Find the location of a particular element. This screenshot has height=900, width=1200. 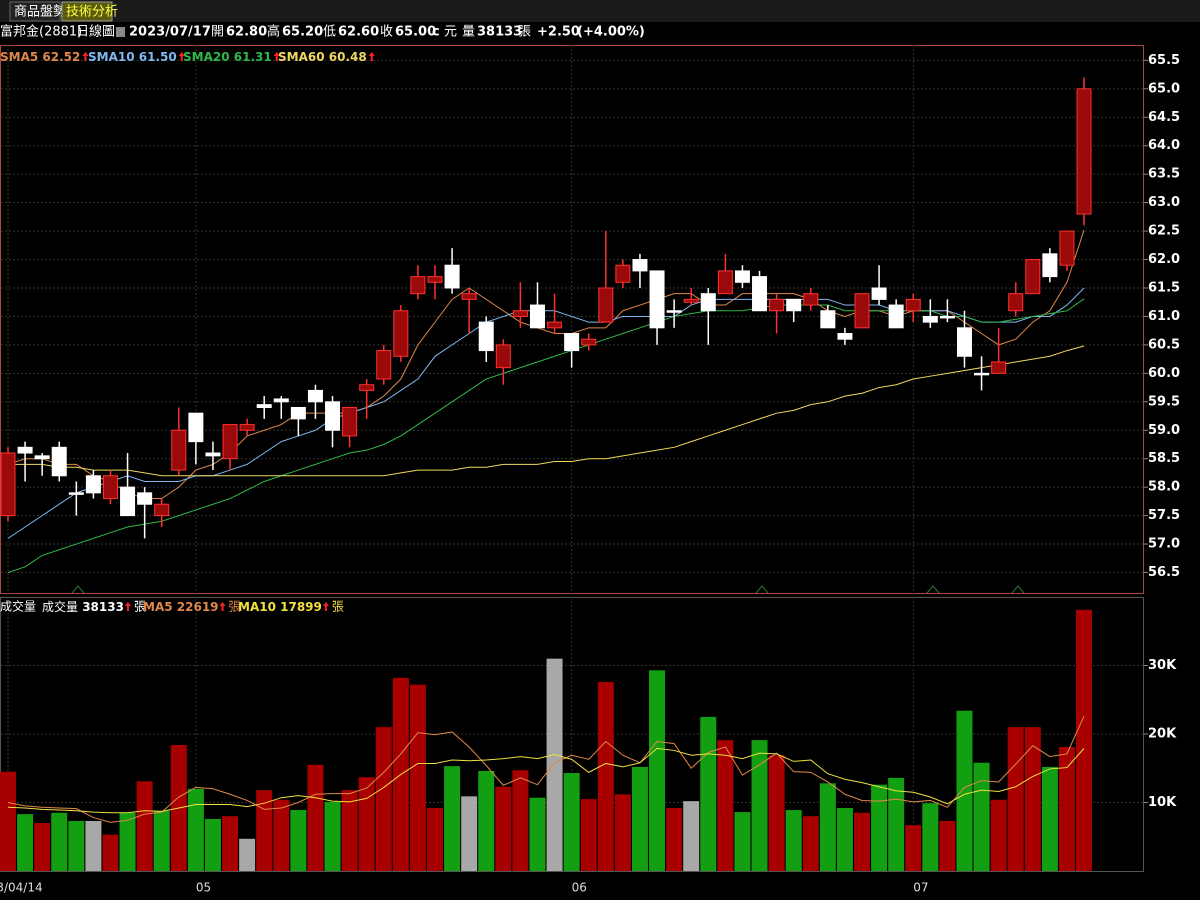

panel-label: 成交量 is located at coordinates (18, 606).